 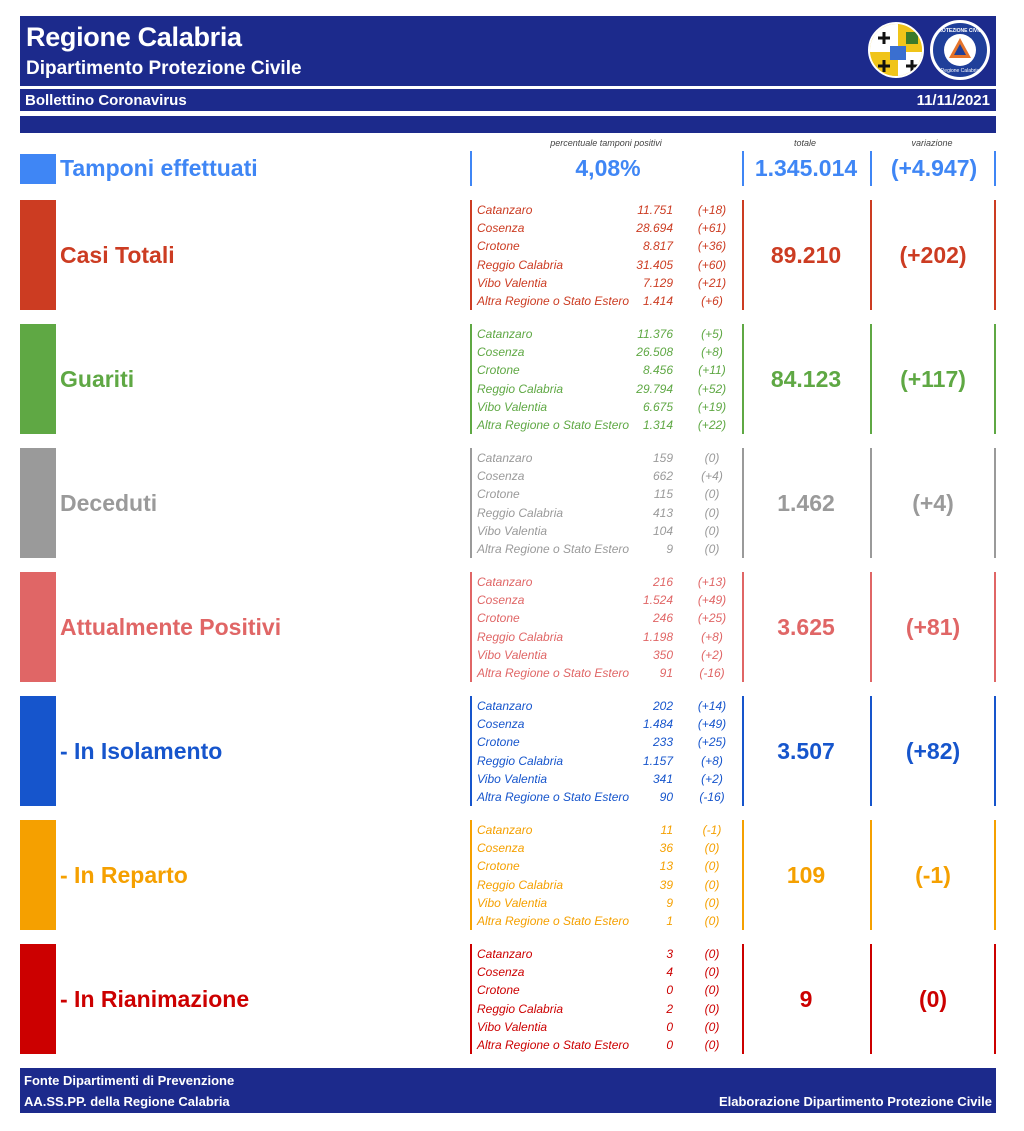 What do you see at coordinates (932, 143) in the screenshot?
I see `variation-column-header: variazione` at bounding box center [932, 143].